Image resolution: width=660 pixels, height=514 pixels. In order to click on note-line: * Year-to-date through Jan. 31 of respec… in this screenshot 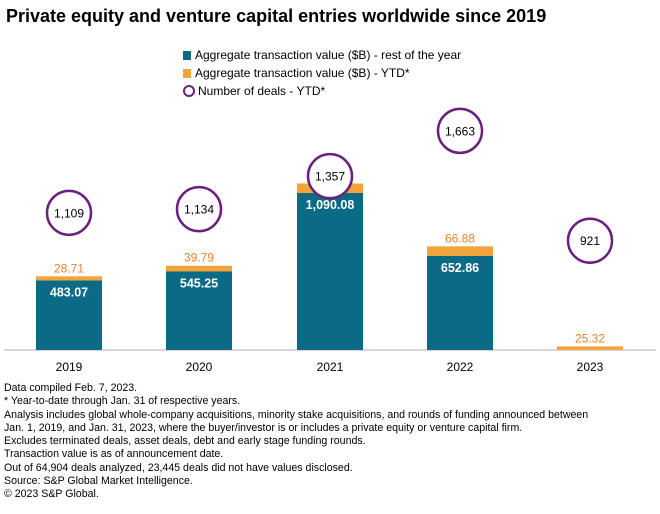, I will do `click(122, 401)`.